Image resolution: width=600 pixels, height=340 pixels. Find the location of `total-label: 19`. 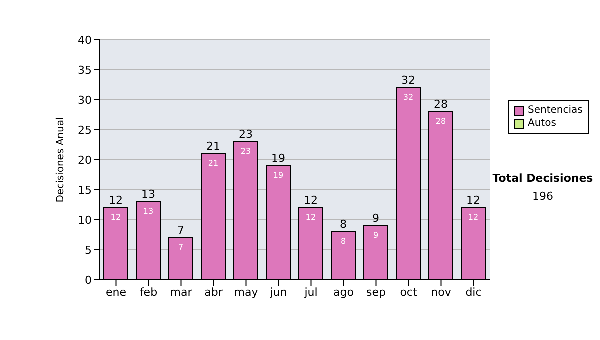

total-label: 19 is located at coordinates (279, 158).